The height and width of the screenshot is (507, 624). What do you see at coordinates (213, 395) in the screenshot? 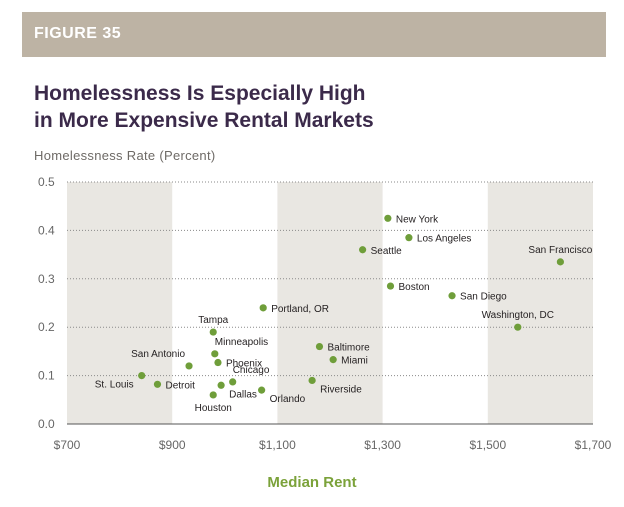
I see `point-houston` at bounding box center [213, 395].